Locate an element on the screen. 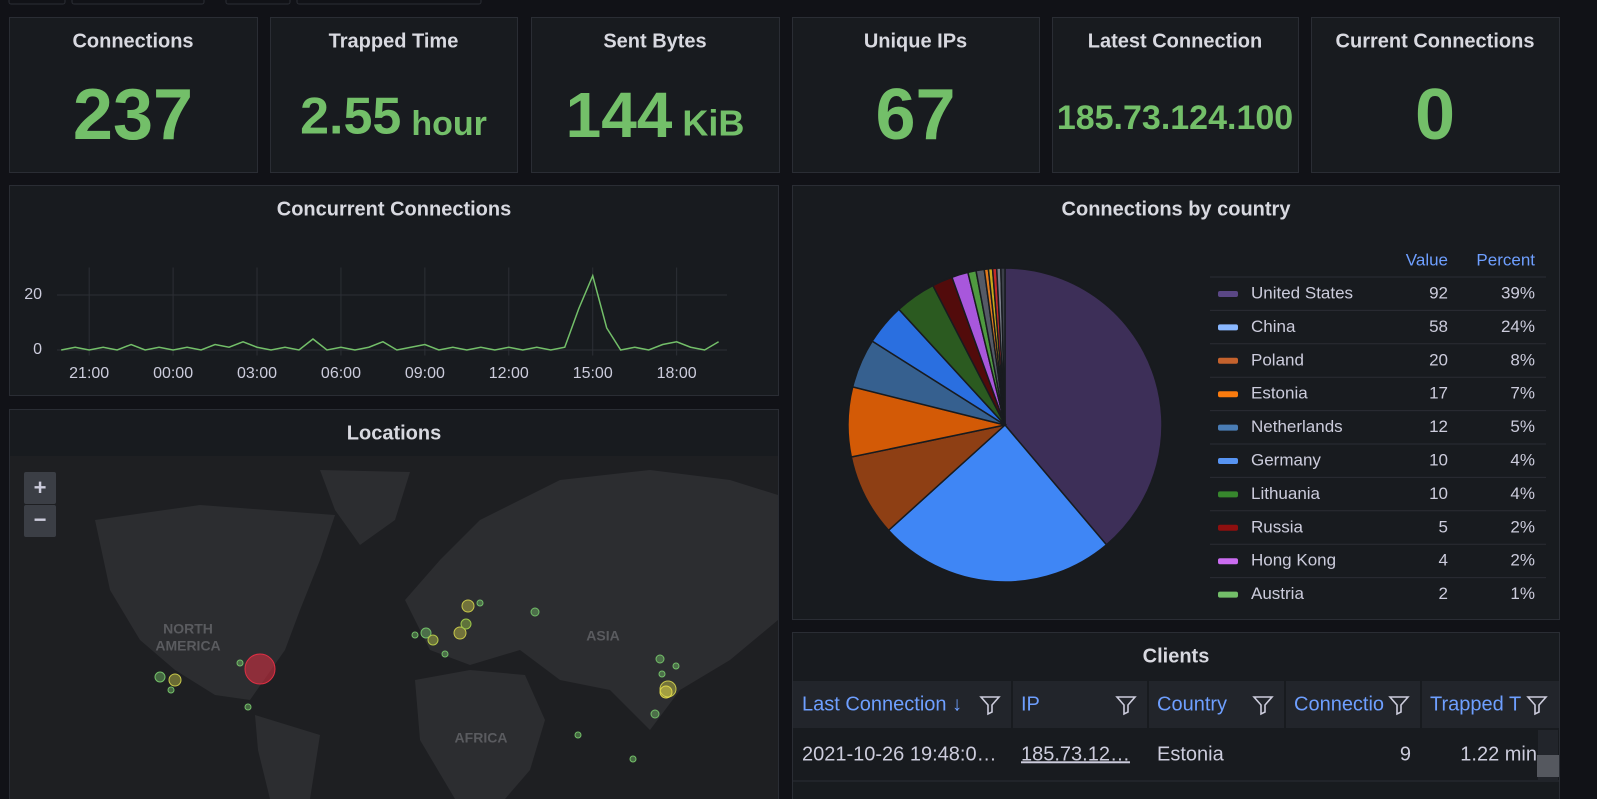 The height and width of the screenshot is (799, 1597). legend-percent: 39% is located at coordinates (1518, 292).